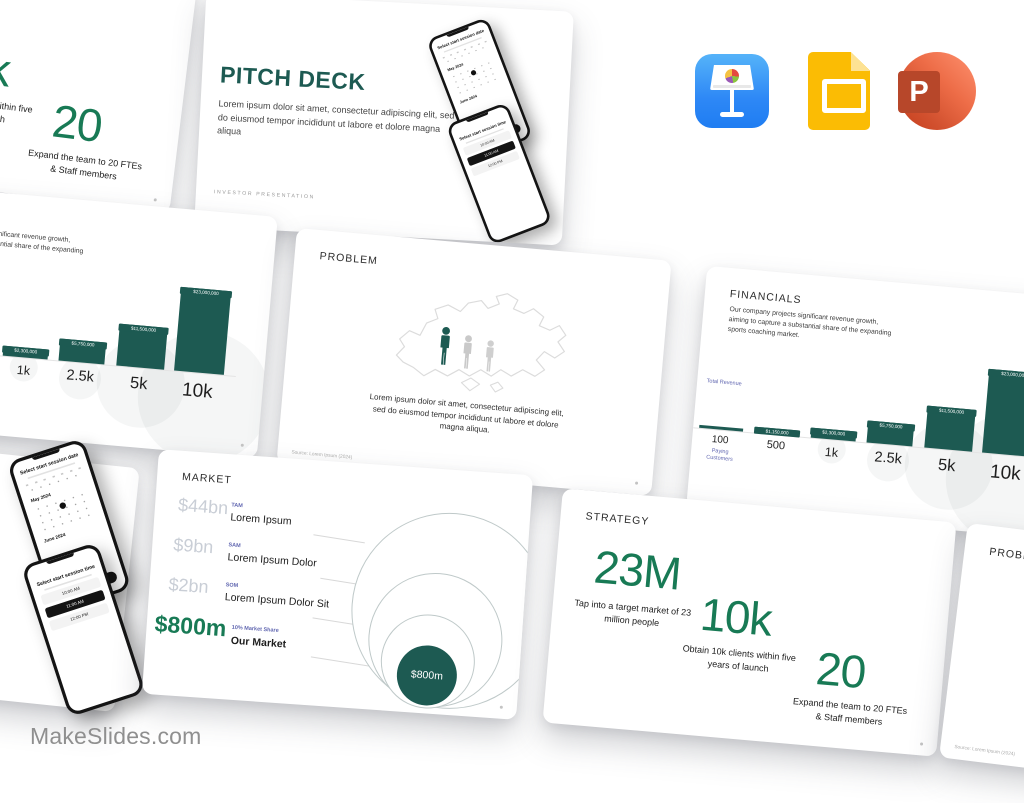 The width and height of the screenshot is (1024, 803). Describe the element at coordinates (255, 629) in the screenshot. I see `market-tag: 10% Market Share` at that location.